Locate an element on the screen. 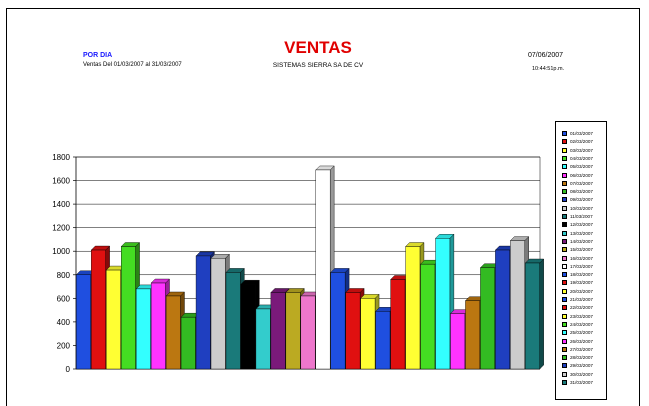  y-tick-label: 1000 is located at coordinates (61, 251).